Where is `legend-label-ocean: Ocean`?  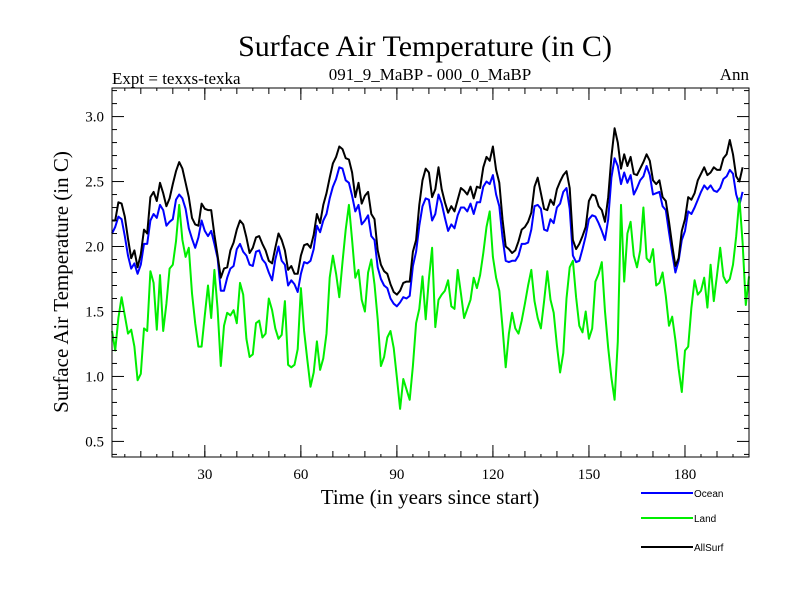
legend-label-ocean: Ocean is located at coordinates (708, 494).